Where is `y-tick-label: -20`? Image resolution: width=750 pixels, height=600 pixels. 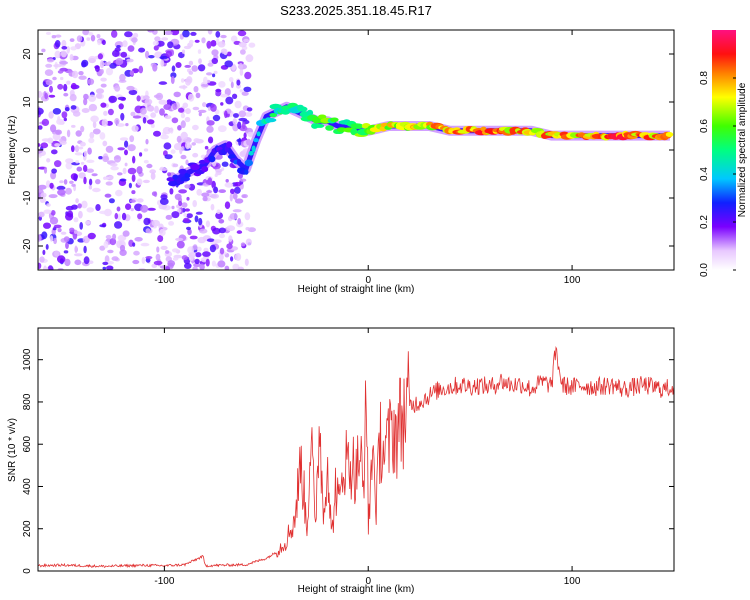
y-tick-label: -20 is located at coordinates (27, 245).